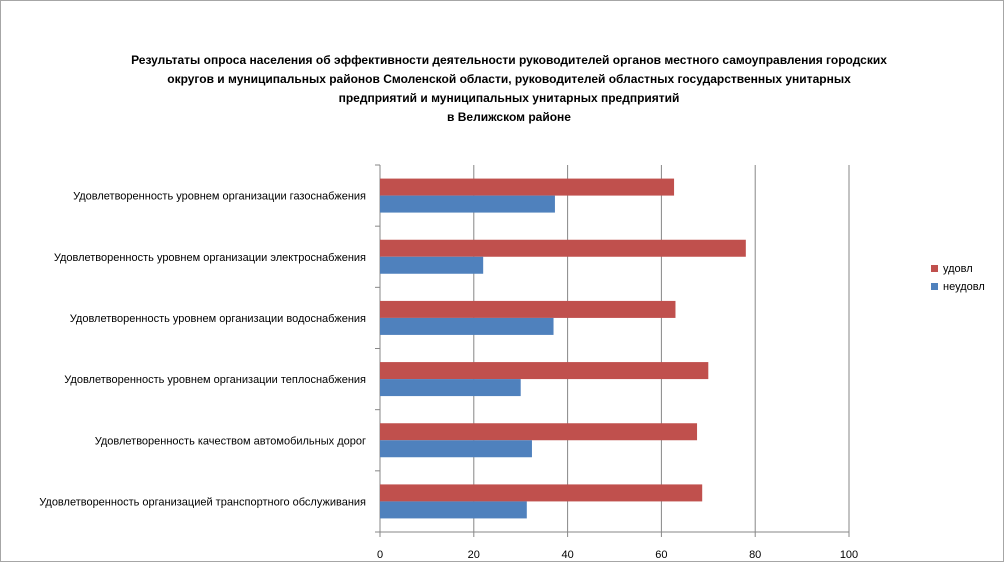  I want to click on bar-удовл-3, so click(544, 371).